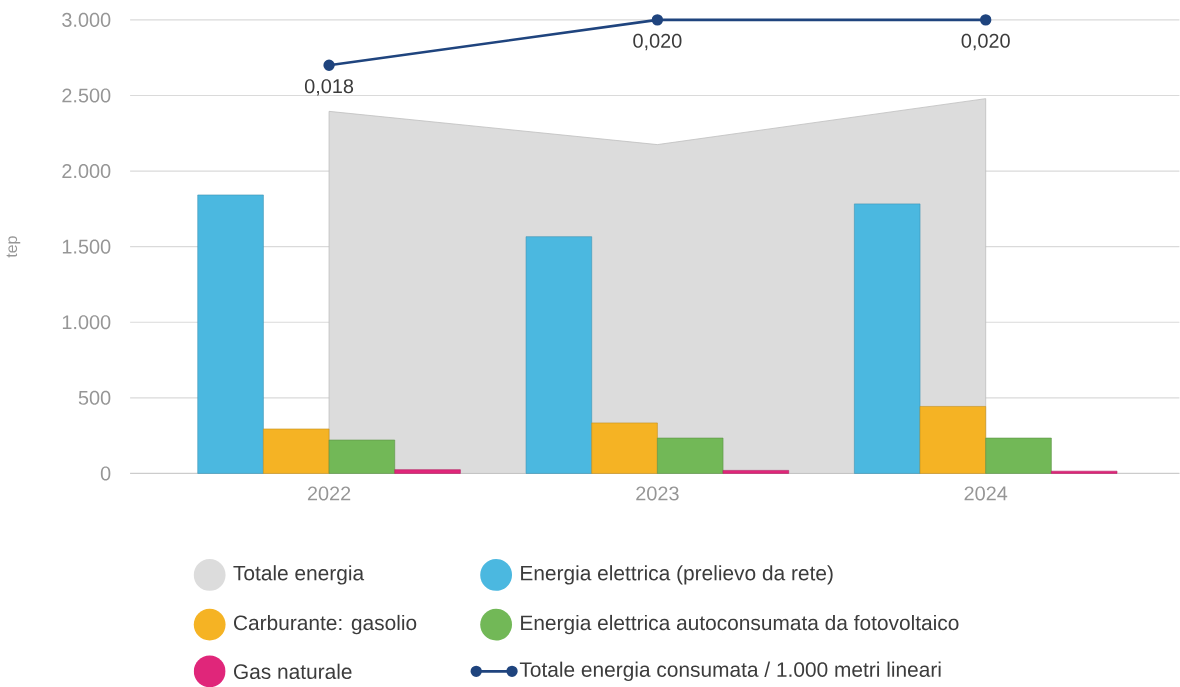 This screenshot has width=1180, height=687. What do you see at coordinates (329, 87) in the screenshot?
I see `data-label: 0,018` at bounding box center [329, 87].